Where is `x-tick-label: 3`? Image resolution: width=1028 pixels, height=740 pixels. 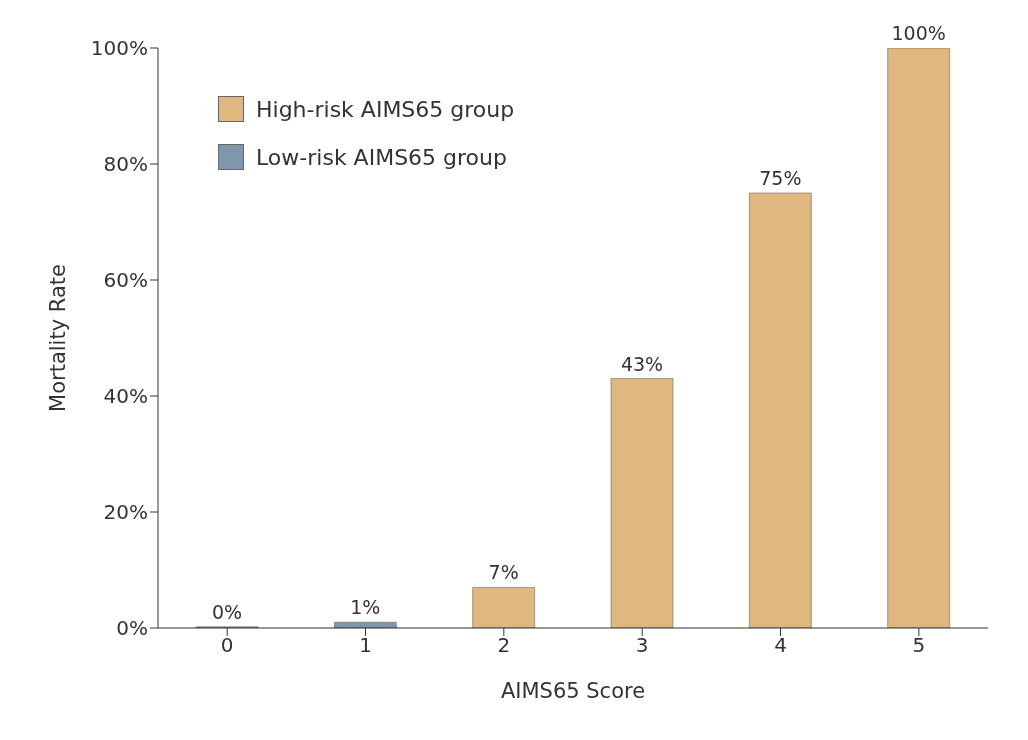
x-tick-label: 3 is located at coordinates (642, 645).